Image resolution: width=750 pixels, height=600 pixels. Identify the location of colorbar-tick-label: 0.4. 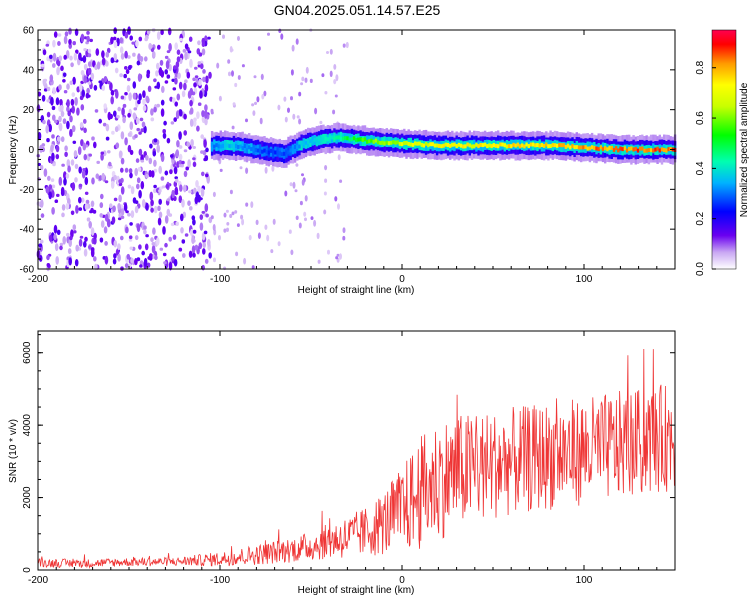
(700, 168).